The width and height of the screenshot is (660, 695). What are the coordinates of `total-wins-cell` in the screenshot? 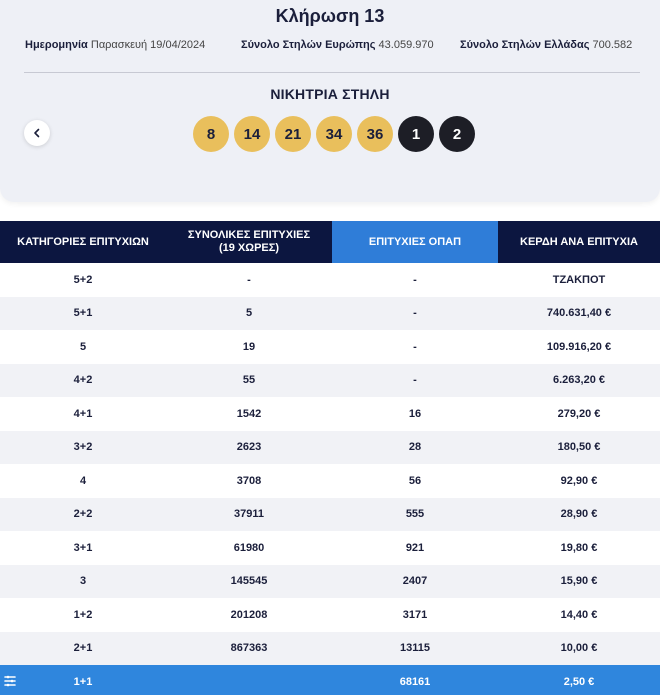 It's located at (249, 680).